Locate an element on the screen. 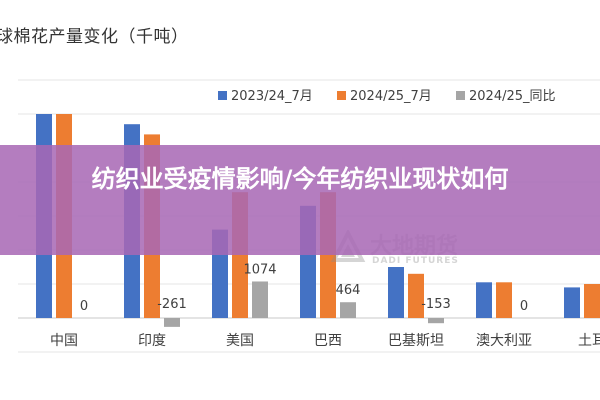 The image size is (600, 400). category-tick-label: 印度 is located at coordinates (152, 341).